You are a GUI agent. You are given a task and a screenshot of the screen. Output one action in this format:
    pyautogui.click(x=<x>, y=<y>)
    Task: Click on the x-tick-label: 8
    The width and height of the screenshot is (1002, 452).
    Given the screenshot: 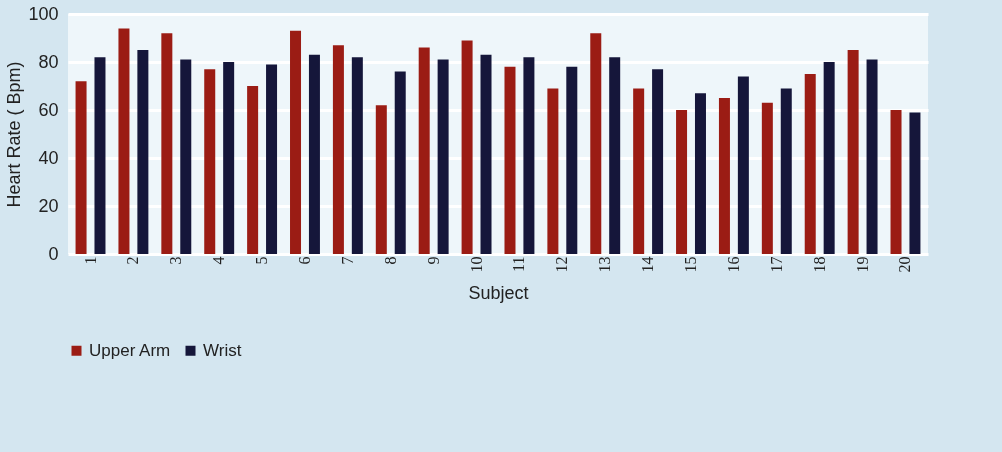 What is the action you would take?
    pyautogui.click(x=390, y=260)
    